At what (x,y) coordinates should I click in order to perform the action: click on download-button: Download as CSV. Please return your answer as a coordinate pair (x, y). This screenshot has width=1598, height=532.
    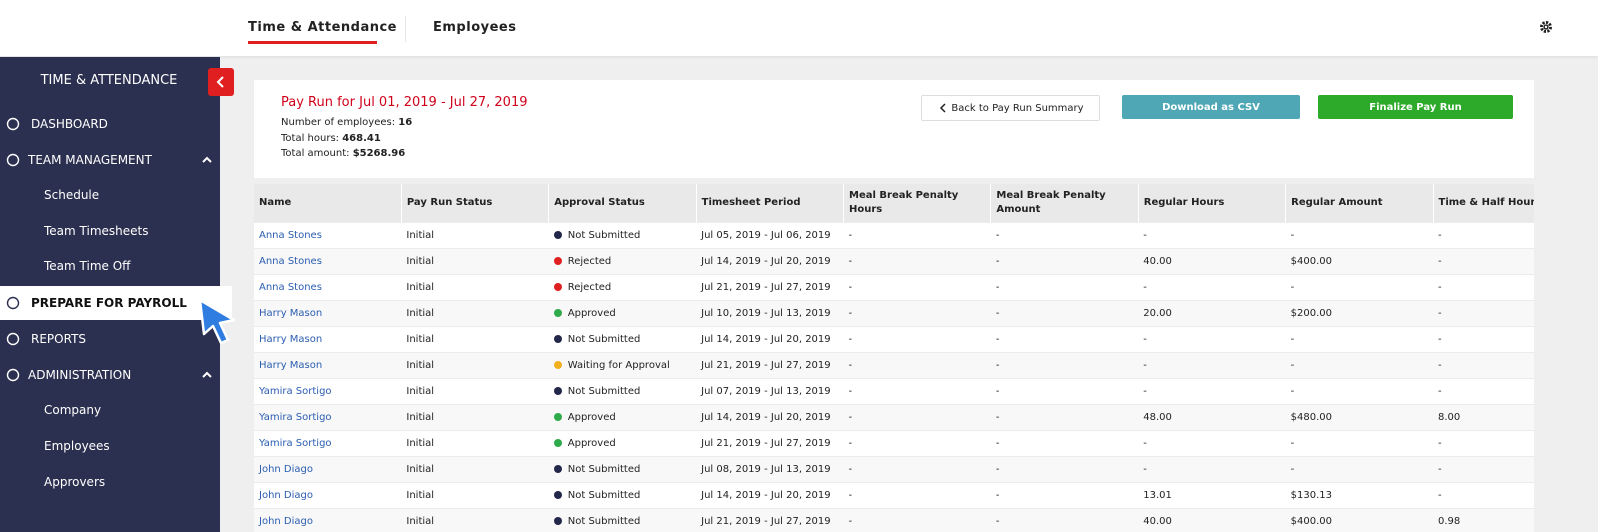
    Looking at the image, I should click on (1211, 107).